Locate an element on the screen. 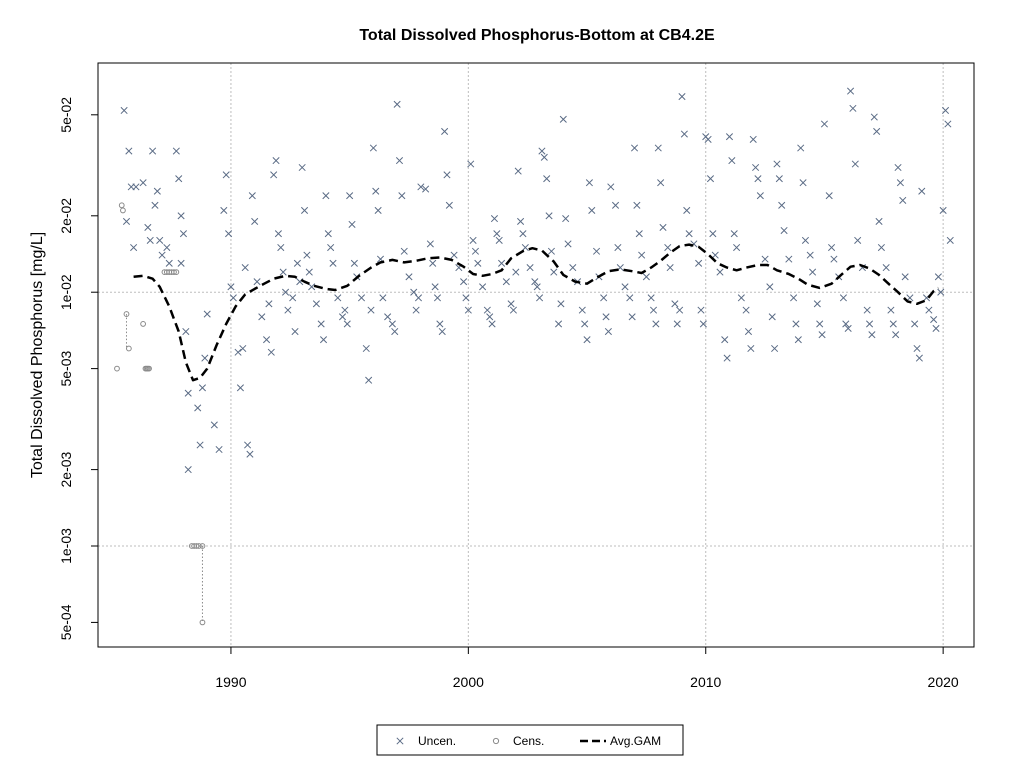 This screenshot has height=768, width=1024. legend-uncensored-marker is located at coordinates (400, 741).